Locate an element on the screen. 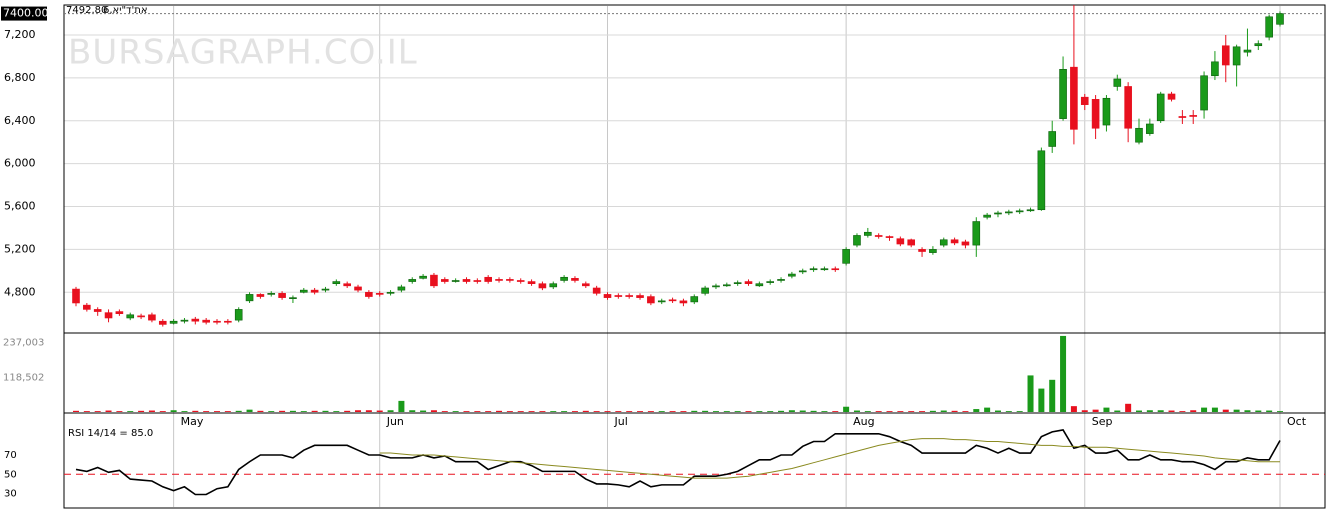  last-price-box is located at coordinates (24, 13).